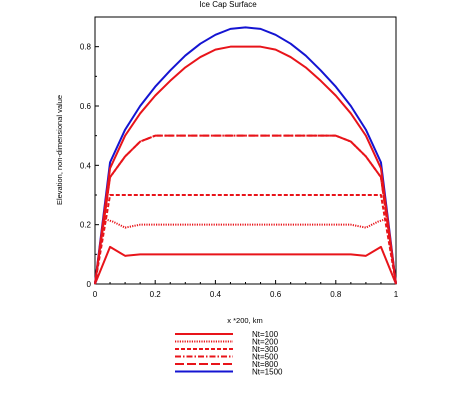 Image resolution: width=453 pixels, height=403 pixels. I want to click on x-tick-label: 0, so click(95, 294).